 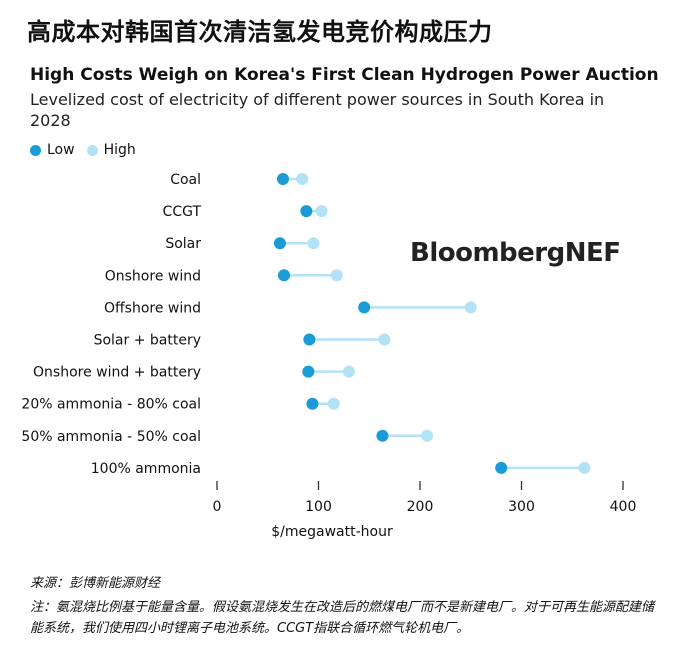 I want to click on category-label: 50% ammonia - 50% coal, so click(x=111, y=437).